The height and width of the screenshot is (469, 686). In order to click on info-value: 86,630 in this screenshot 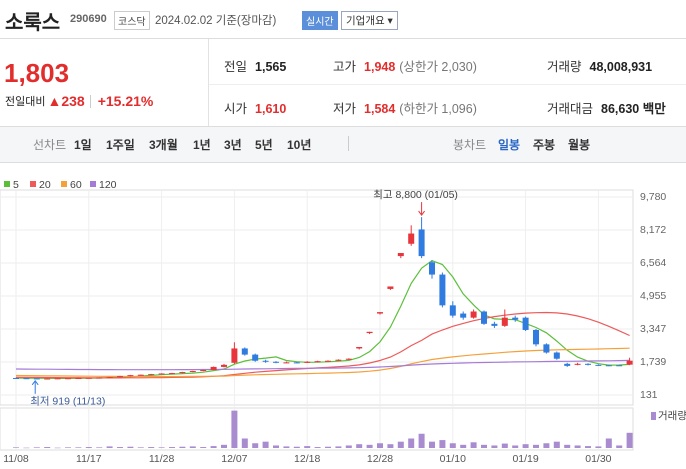, I will do `click(620, 109)`.